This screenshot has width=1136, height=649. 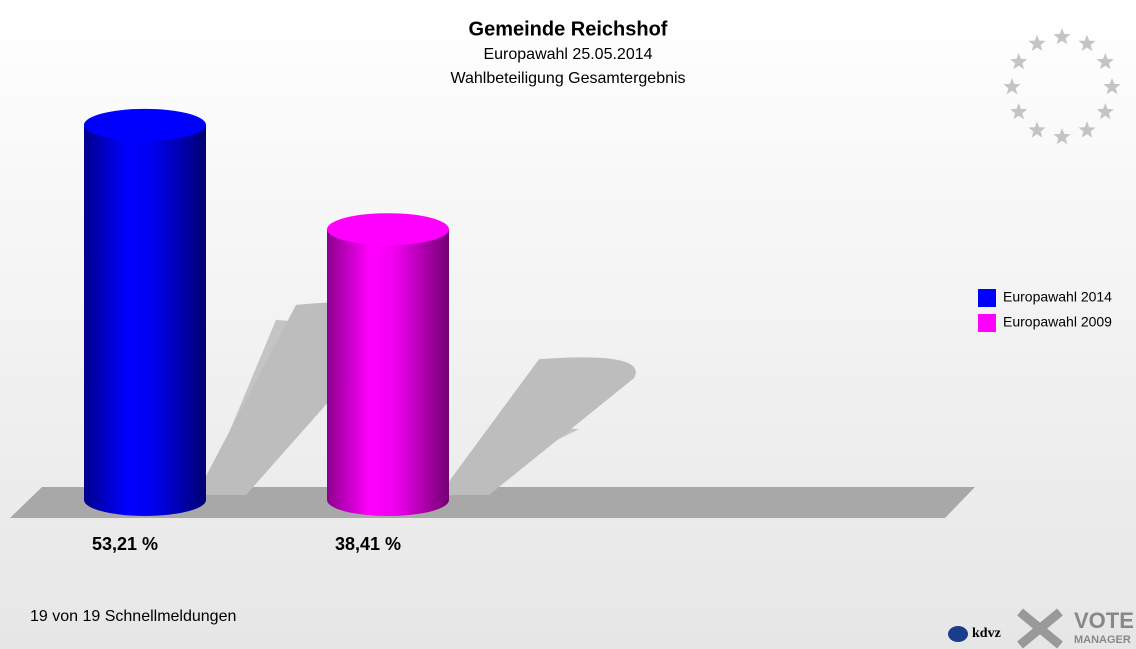 What do you see at coordinates (492, 502) in the screenshot?
I see `floor` at bounding box center [492, 502].